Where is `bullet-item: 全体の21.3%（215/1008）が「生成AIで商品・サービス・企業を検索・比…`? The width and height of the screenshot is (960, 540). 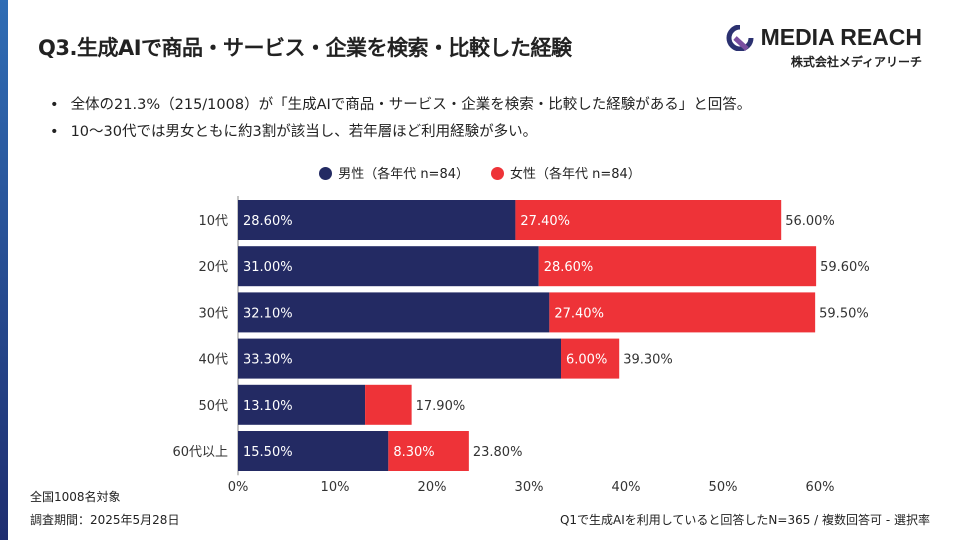 bullet-item: 全体の21.3%（215/1008）が「生成AIで商品・サービス・企業を検索・比… is located at coordinates (401, 105).